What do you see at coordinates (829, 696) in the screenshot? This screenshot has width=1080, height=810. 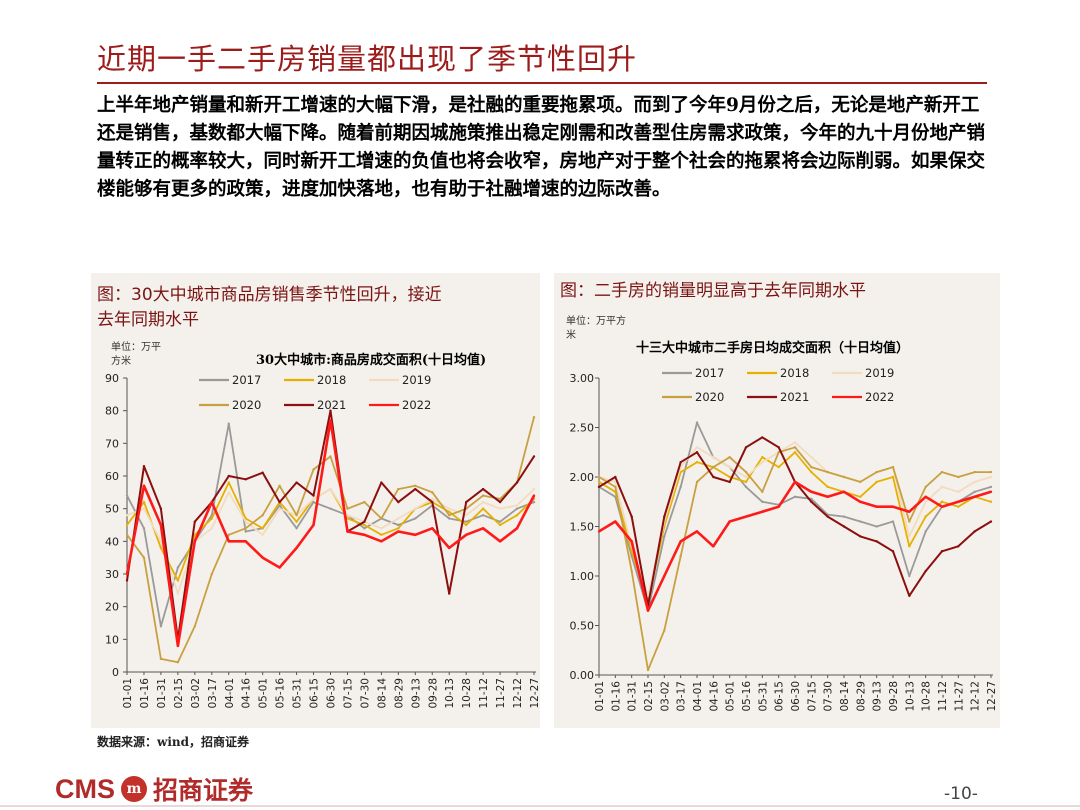 I see `right-x-tick-label: 07-30` at bounding box center [829, 696].